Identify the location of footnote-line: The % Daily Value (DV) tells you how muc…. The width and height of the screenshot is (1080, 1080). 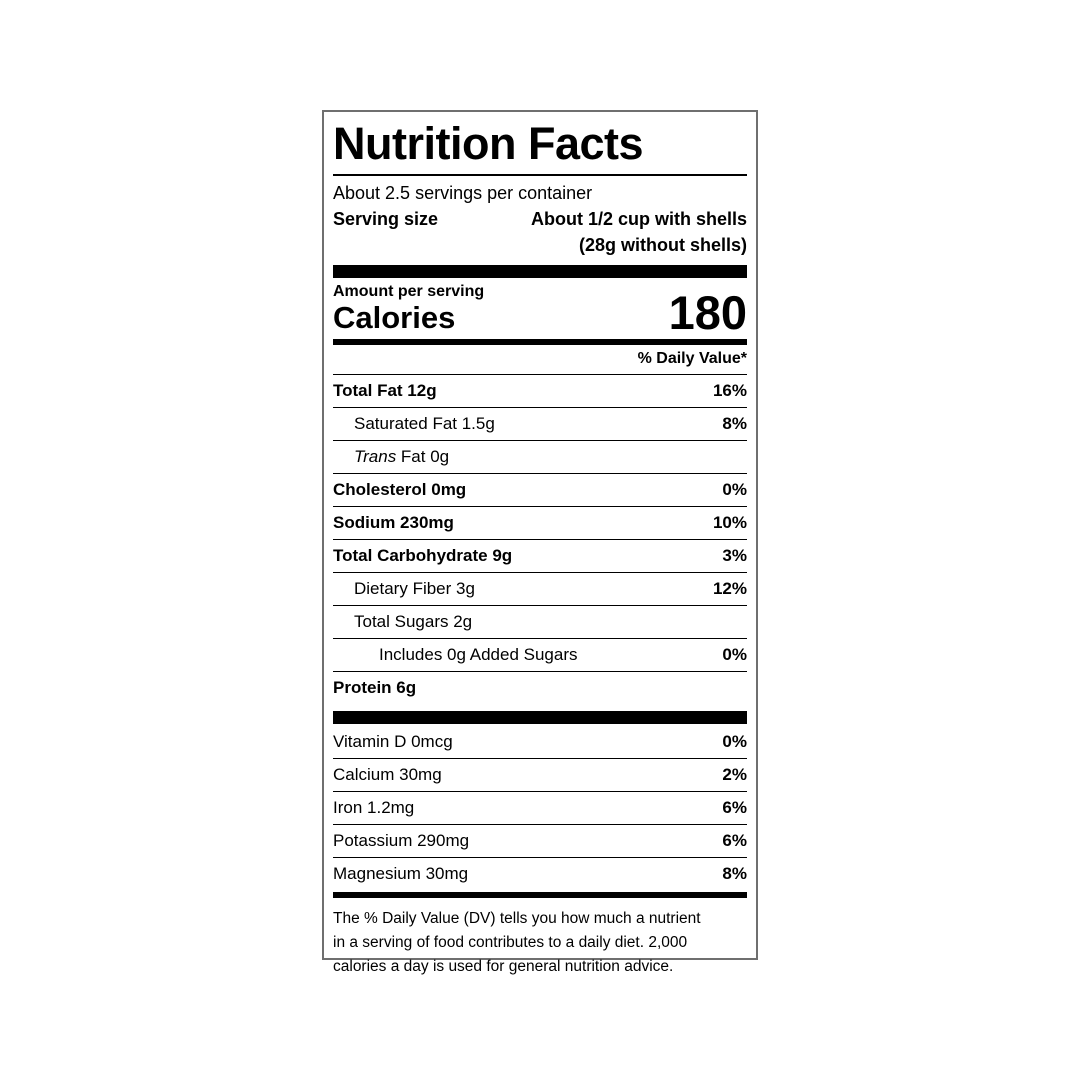
(517, 918).